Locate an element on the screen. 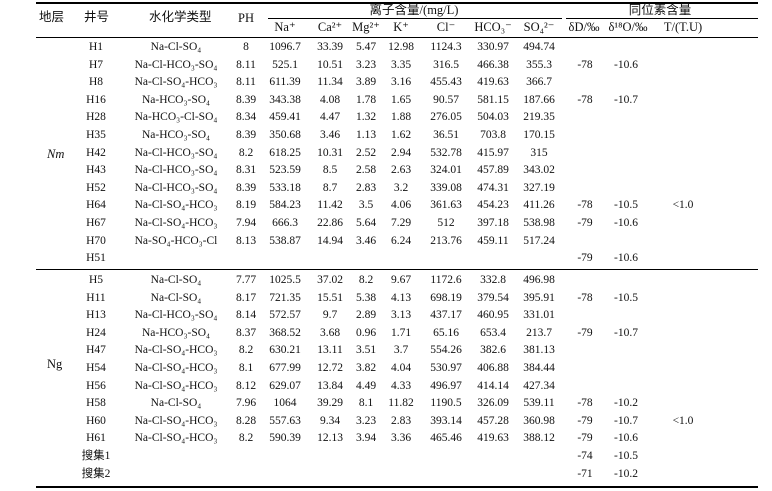 This screenshot has height=491, width=772. cell-well: H70 is located at coordinates (96, 240).